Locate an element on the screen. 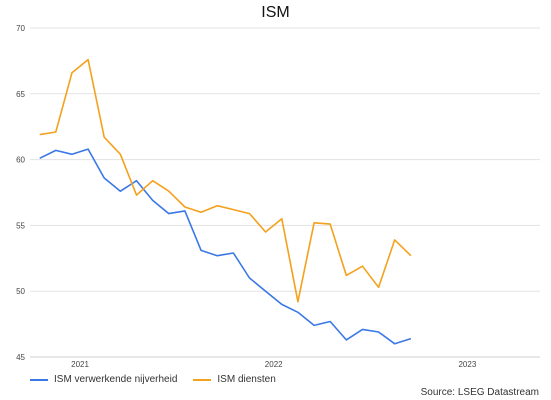 This screenshot has height=400, width=551. y-tick-label-45: 45 is located at coordinates (20, 357).